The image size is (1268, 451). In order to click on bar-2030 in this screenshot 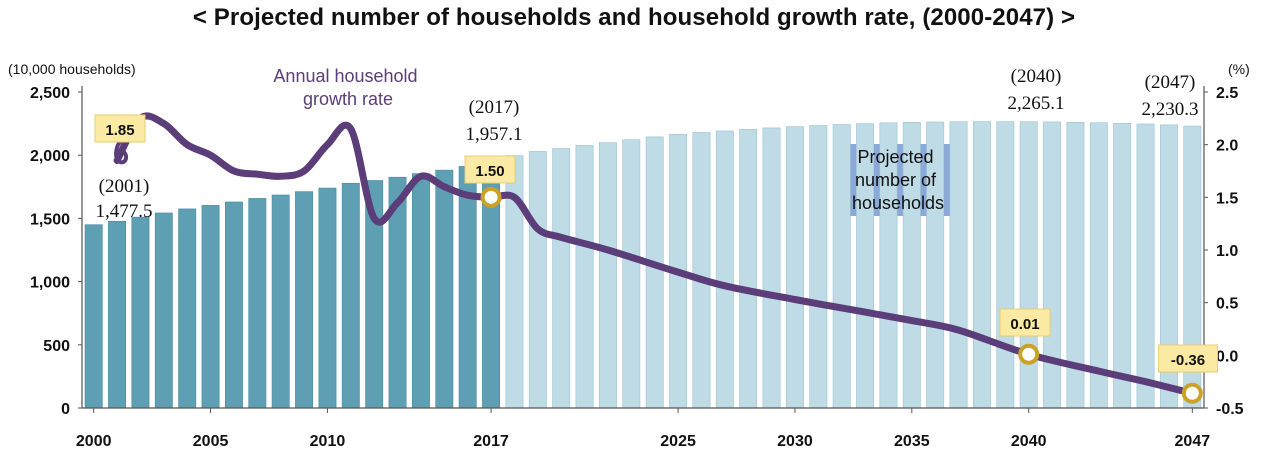, I will do `click(794, 267)`.